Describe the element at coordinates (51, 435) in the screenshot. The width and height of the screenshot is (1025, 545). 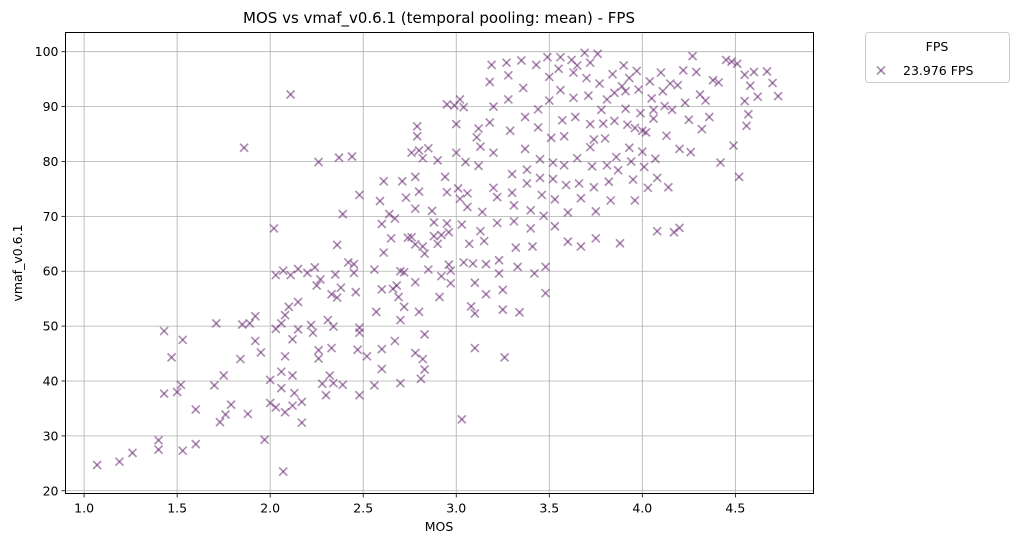
I see `y-tick-label: 30` at that location.